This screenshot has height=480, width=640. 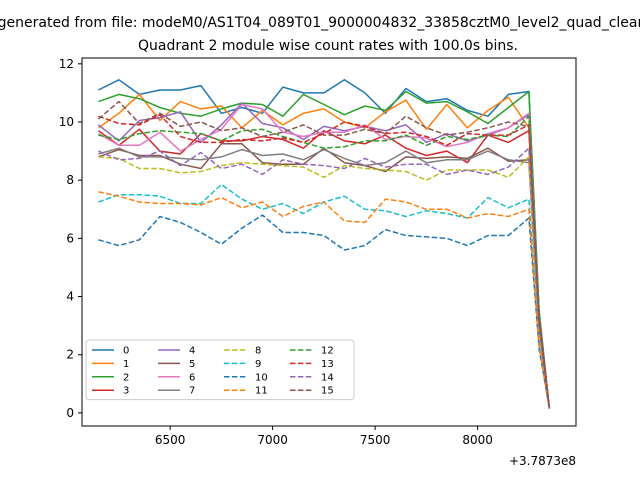 I want to click on legend-label: 8, so click(x=258, y=351).